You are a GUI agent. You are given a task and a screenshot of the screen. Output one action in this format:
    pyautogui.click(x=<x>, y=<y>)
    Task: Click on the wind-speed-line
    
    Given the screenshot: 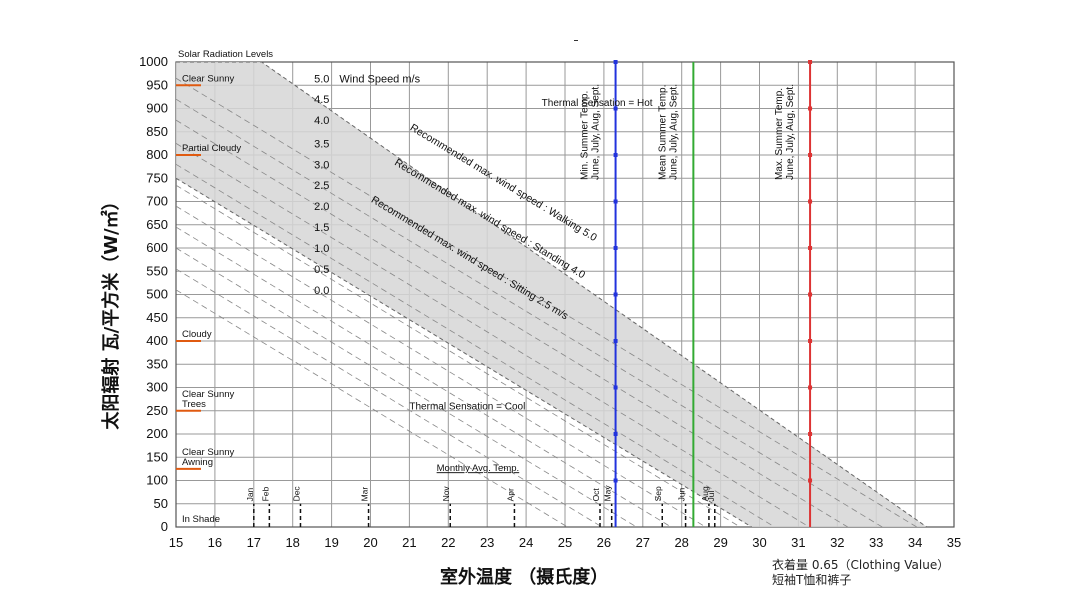 What is the action you would take?
    pyautogui.click(x=372, y=408)
    